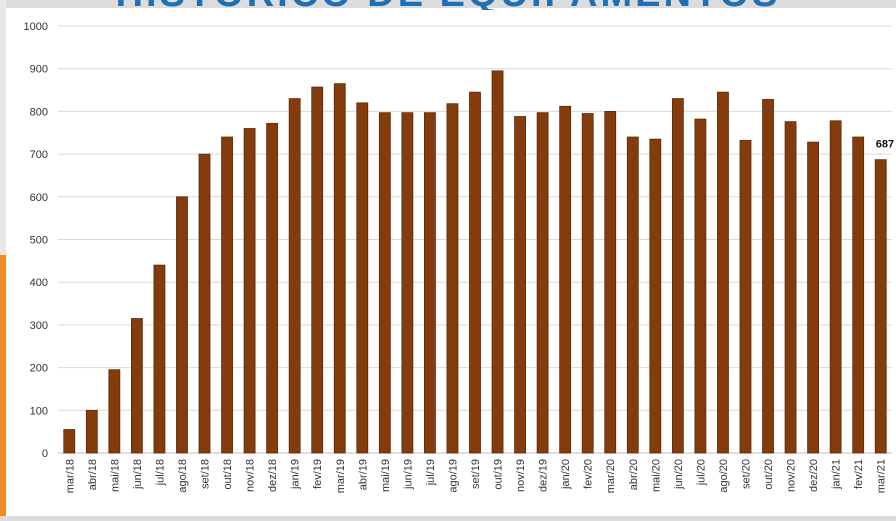  What do you see at coordinates (634, 474) in the screenshot?
I see `x-tick-label: abr/20` at bounding box center [634, 474].